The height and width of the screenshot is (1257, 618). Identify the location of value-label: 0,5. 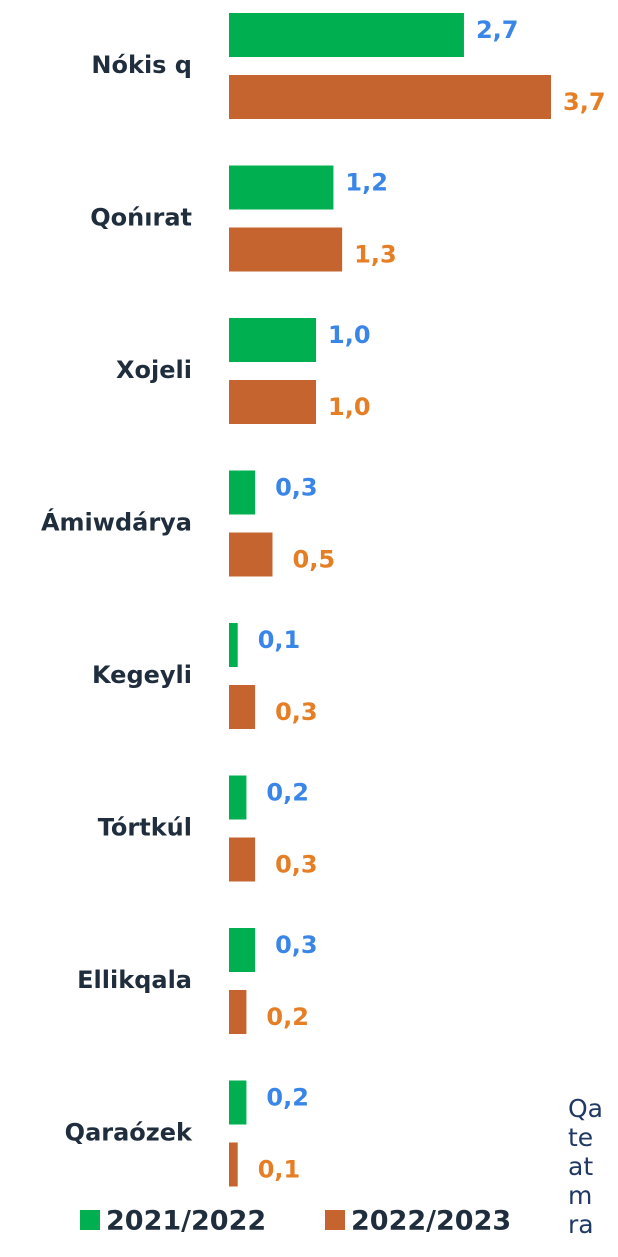
(314, 560).